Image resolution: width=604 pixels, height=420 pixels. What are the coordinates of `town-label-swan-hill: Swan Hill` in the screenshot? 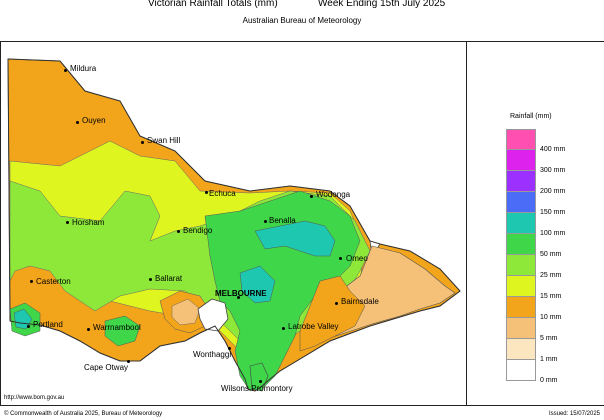 It's located at (164, 140).